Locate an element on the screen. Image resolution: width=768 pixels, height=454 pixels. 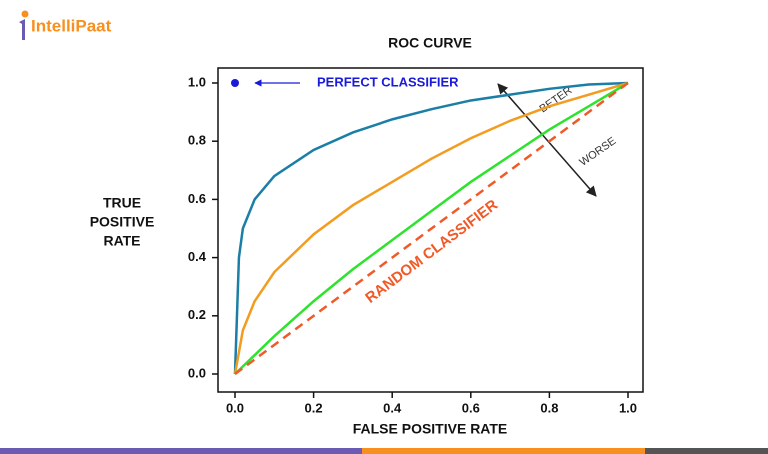
x-tick-label: 0.2 is located at coordinates (314, 407).